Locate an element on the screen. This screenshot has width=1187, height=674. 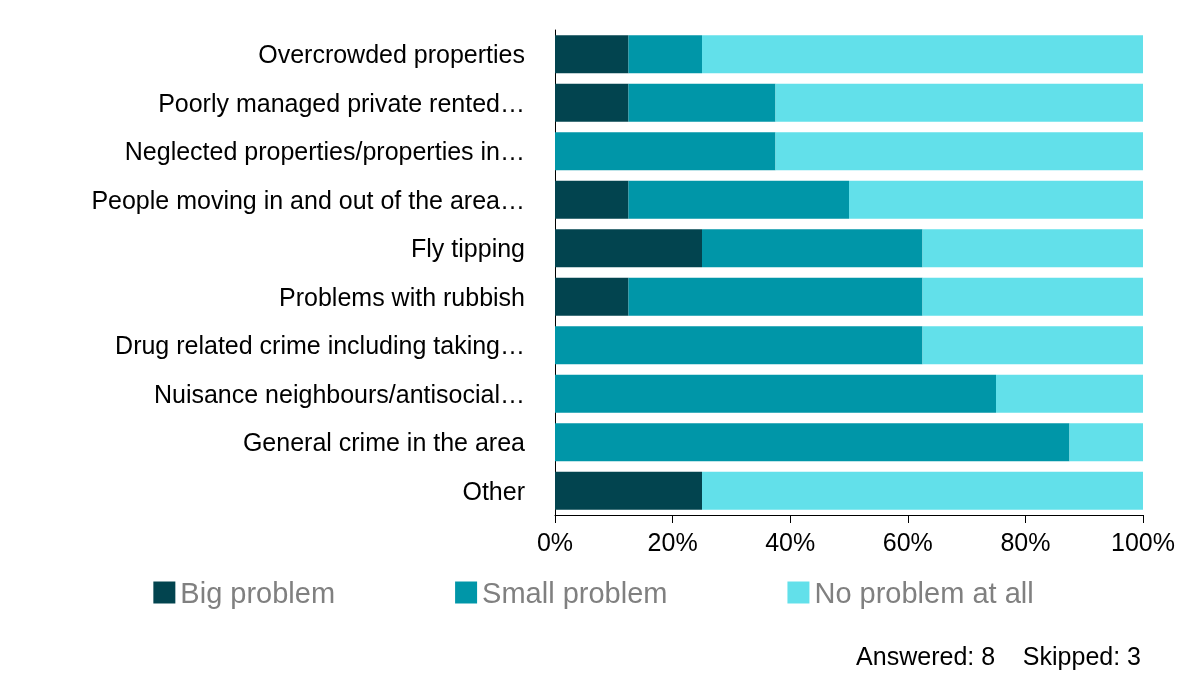
x-tick-label: 100% is located at coordinates (1143, 541).